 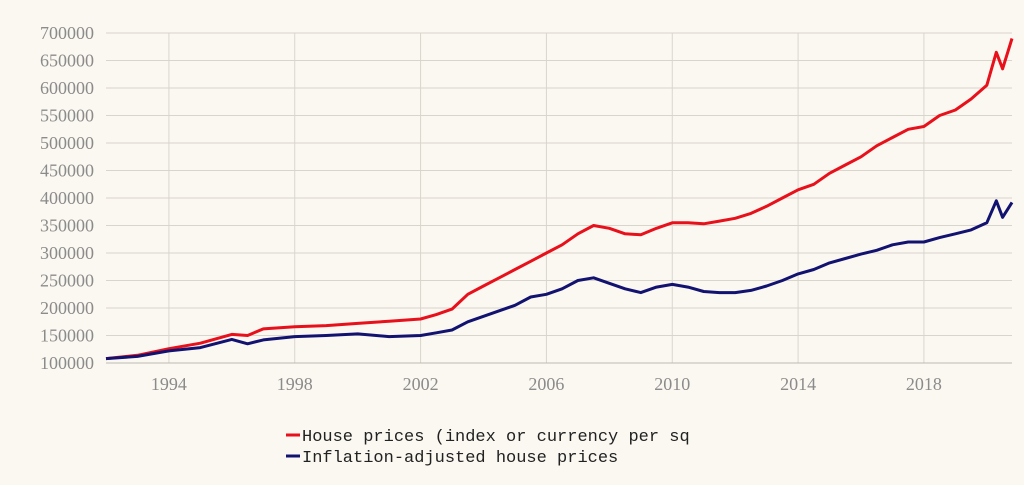 I want to click on y-tick-label-100000: 100000, so click(x=67, y=363).